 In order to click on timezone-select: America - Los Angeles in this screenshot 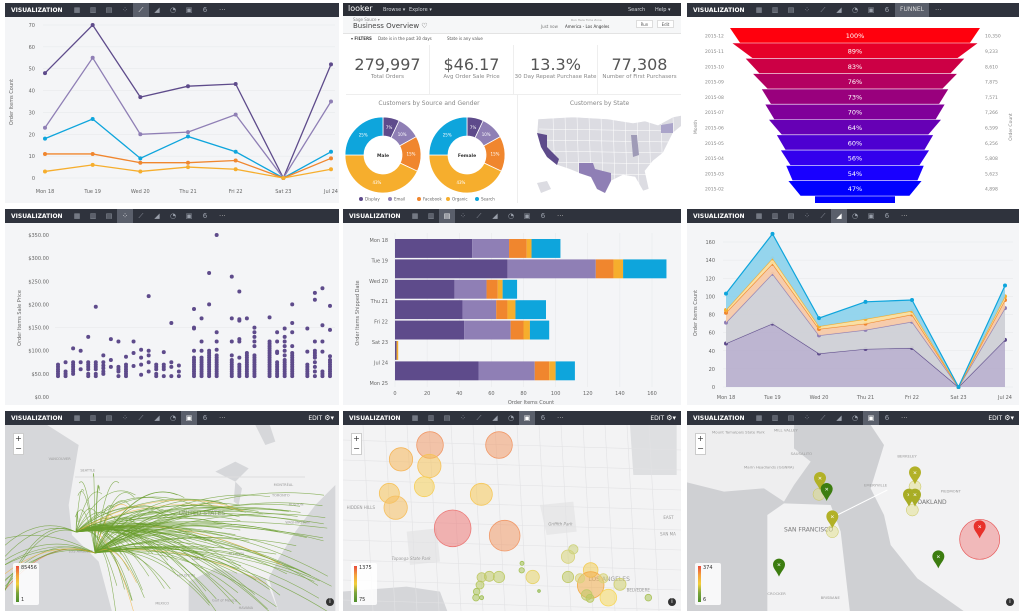, I will do `click(587, 26)`.